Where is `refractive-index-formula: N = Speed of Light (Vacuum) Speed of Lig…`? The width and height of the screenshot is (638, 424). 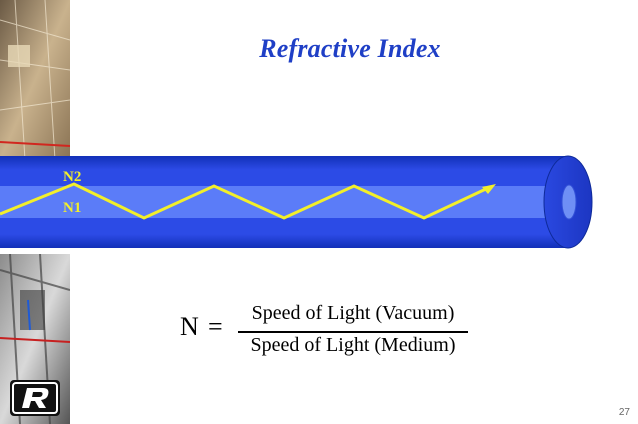
refractive-index-formula: N = Speed of Light (Vacuum) Speed of Lig… is located at coordinates (330, 335).